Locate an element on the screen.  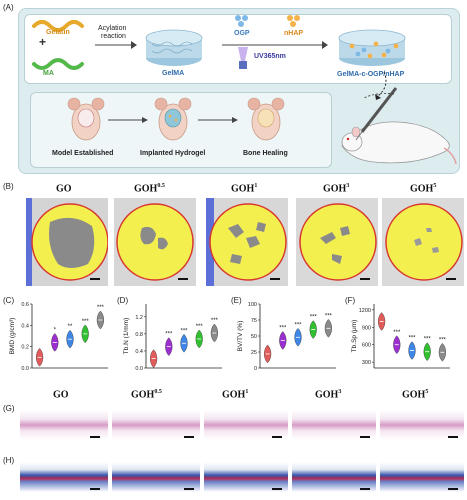
nhap-label: nHAP is located at coordinates (294, 33).